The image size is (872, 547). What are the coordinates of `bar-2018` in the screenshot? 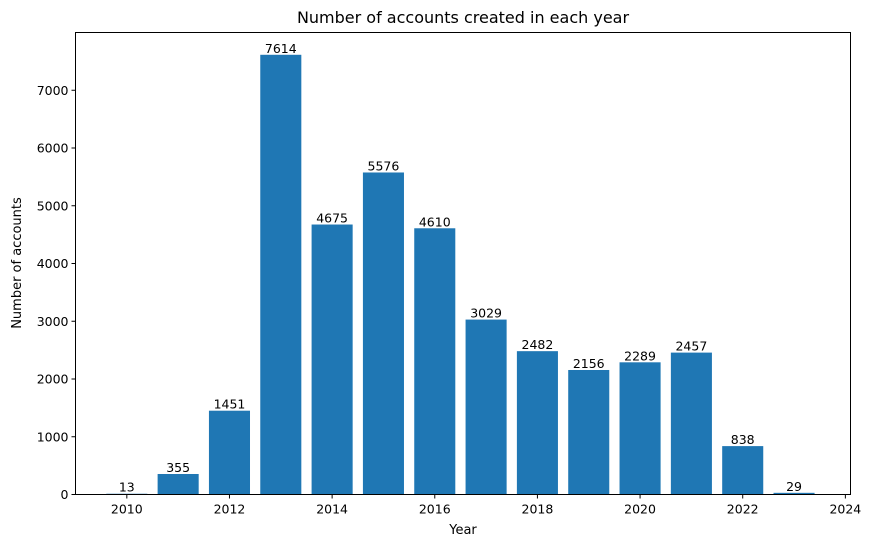 It's located at (537, 423).